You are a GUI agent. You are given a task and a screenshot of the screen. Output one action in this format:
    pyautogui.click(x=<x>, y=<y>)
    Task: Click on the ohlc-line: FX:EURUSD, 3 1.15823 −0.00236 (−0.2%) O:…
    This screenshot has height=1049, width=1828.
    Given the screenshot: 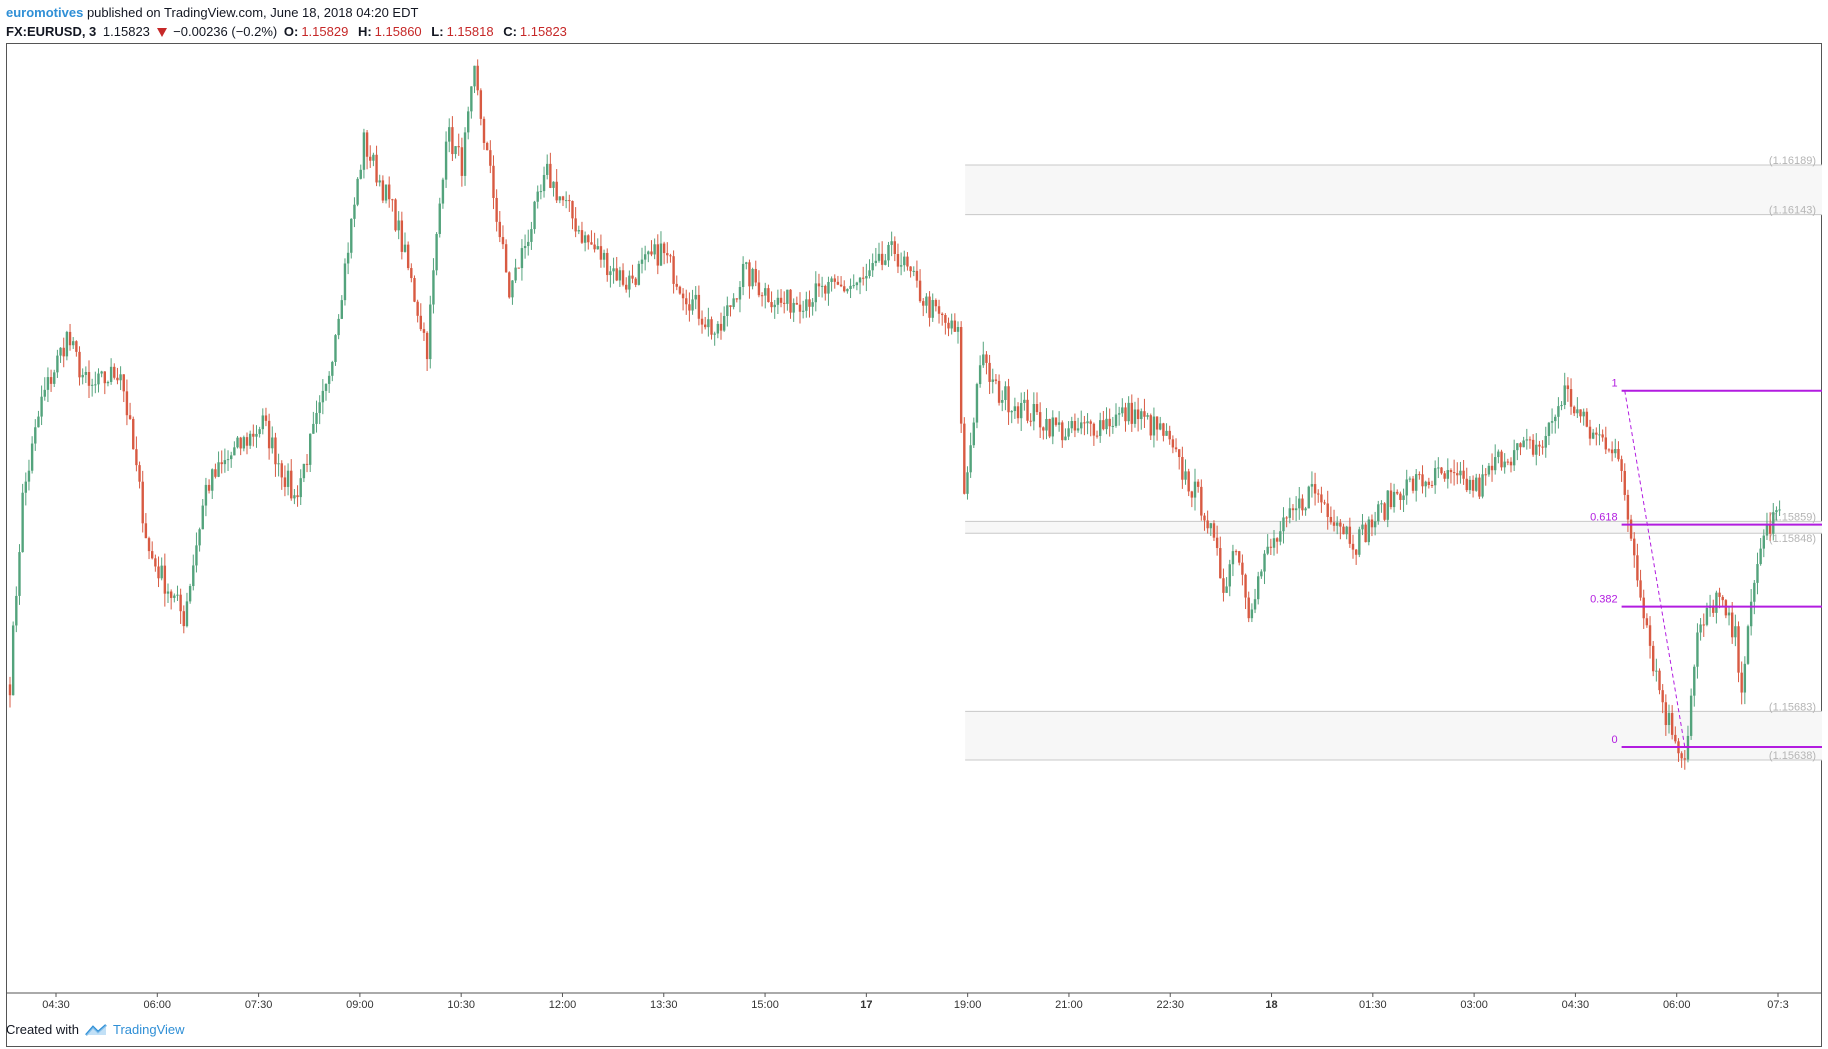 What is the action you would take?
    pyautogui.click(x=911, y=31)
    